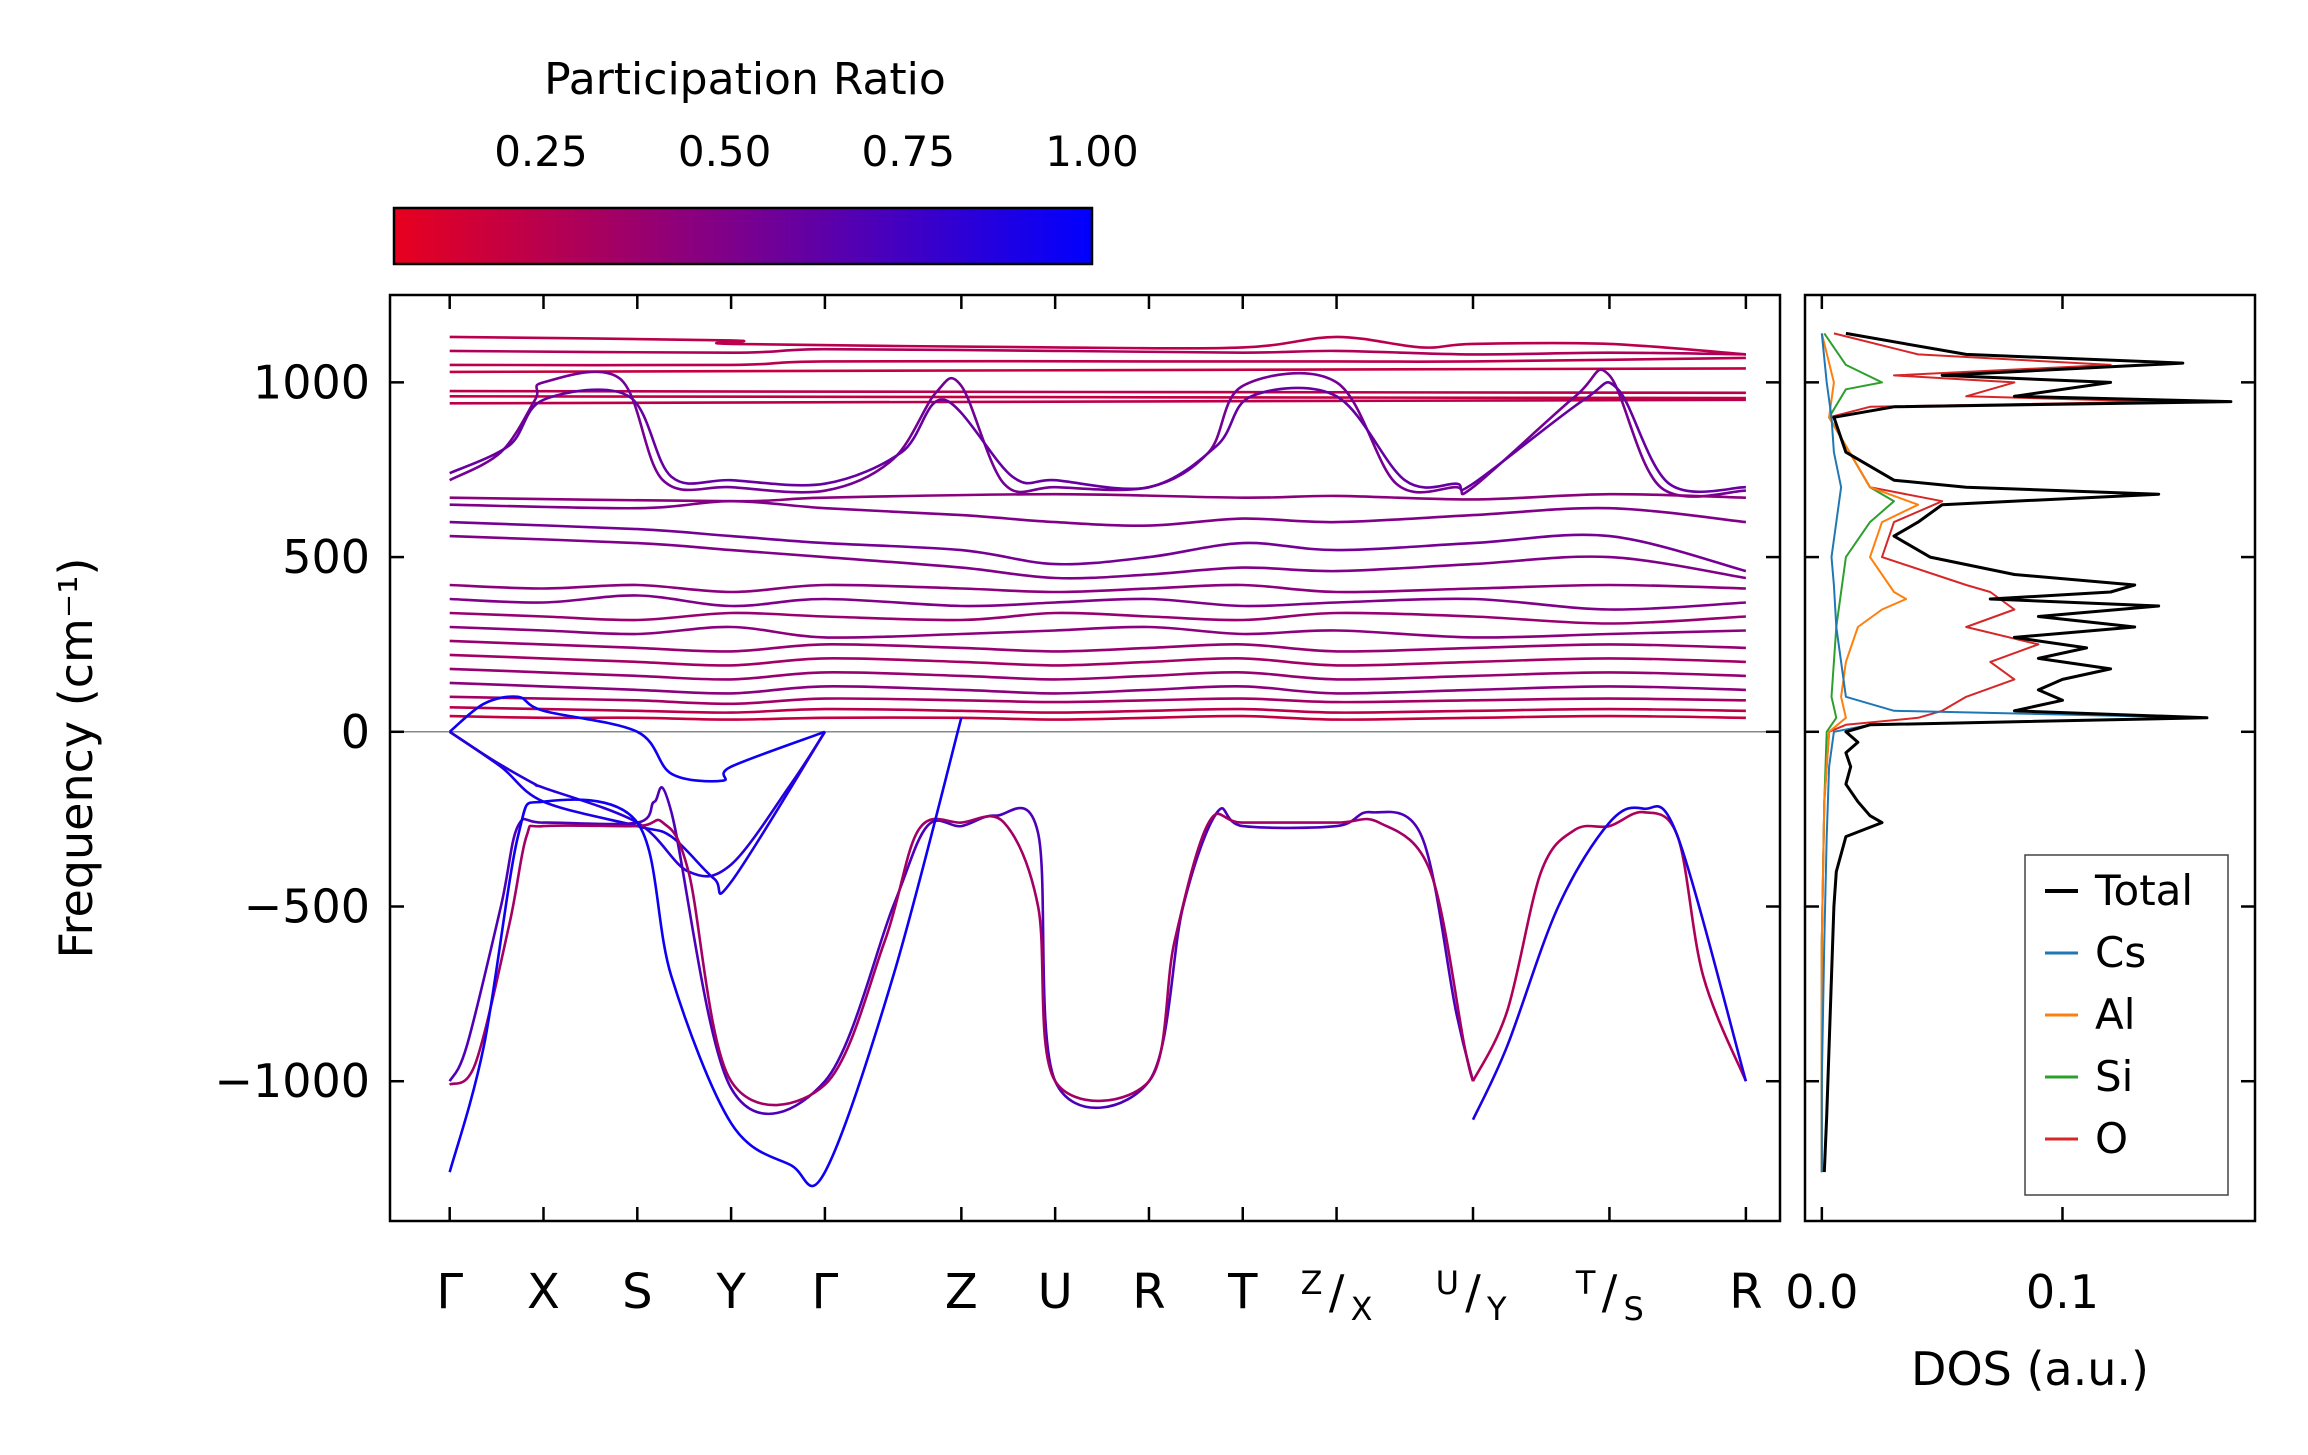  What do you see at coordinates (292, 1081) in the screenshot?
I see `y-tick-label: −1000` at bounding box center [292, 1081].